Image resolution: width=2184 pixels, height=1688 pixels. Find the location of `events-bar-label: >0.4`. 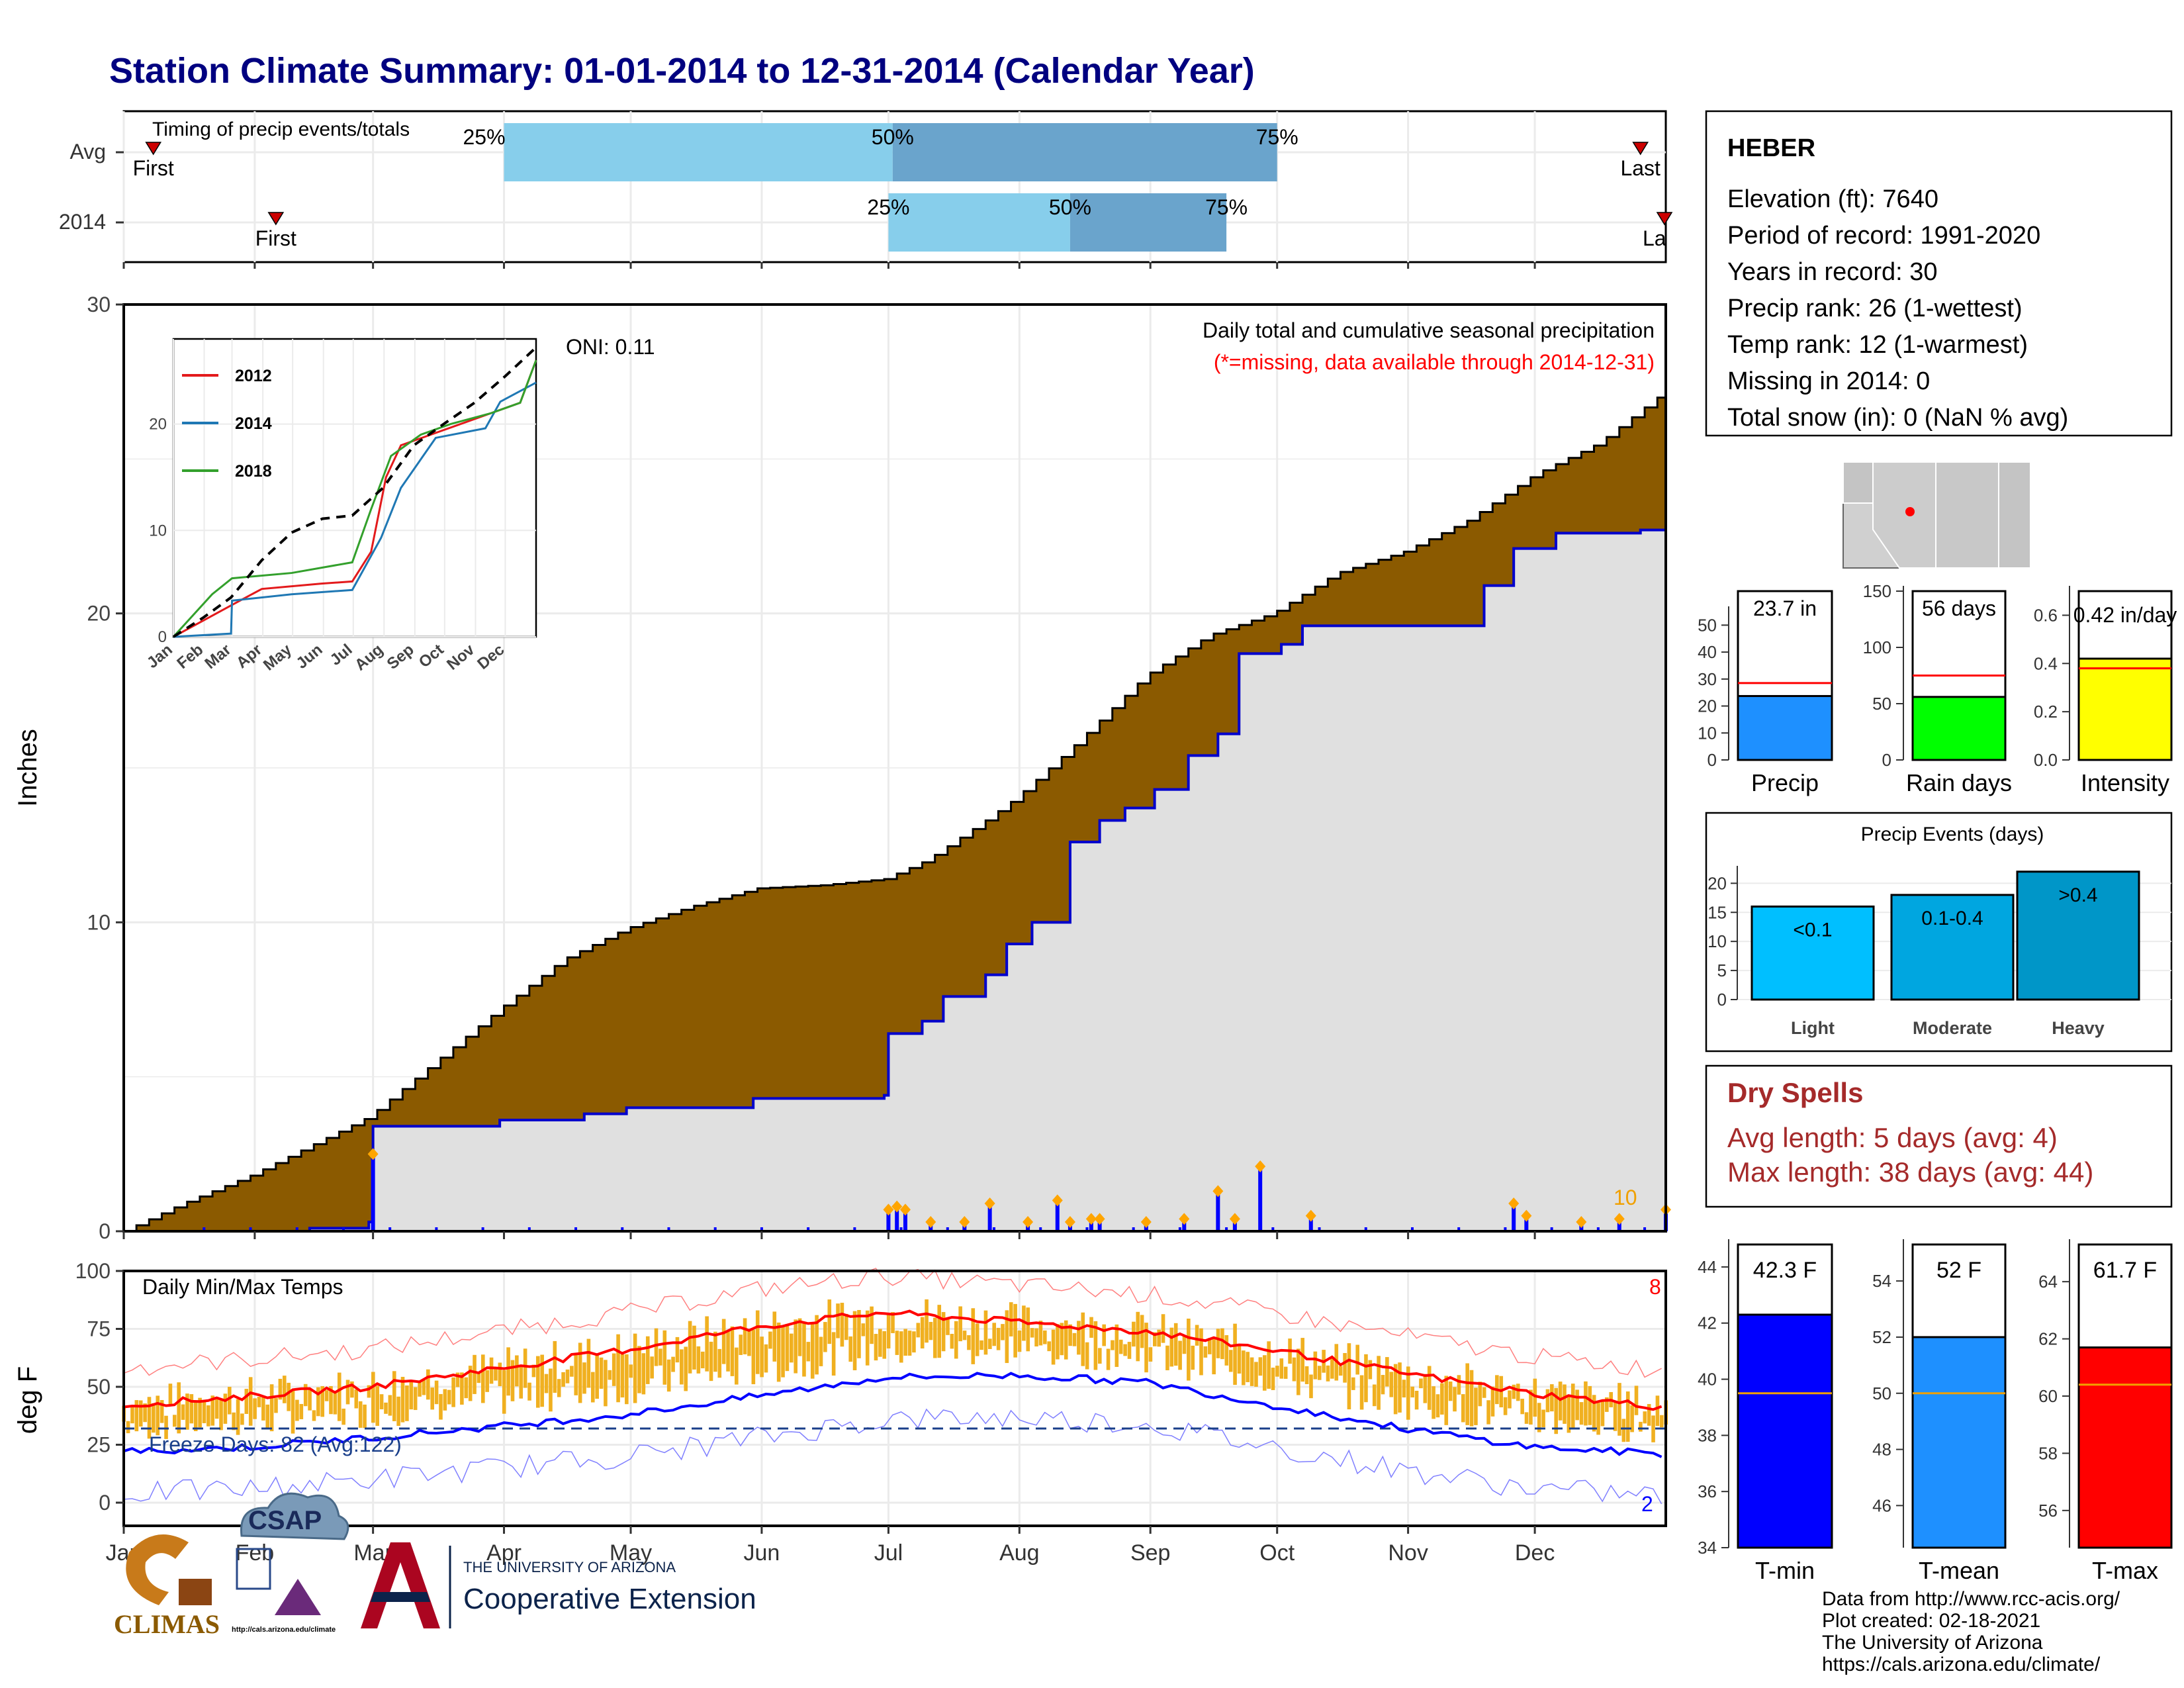

events-bar-label: >0.4 is located at coordinates (2077, 895).